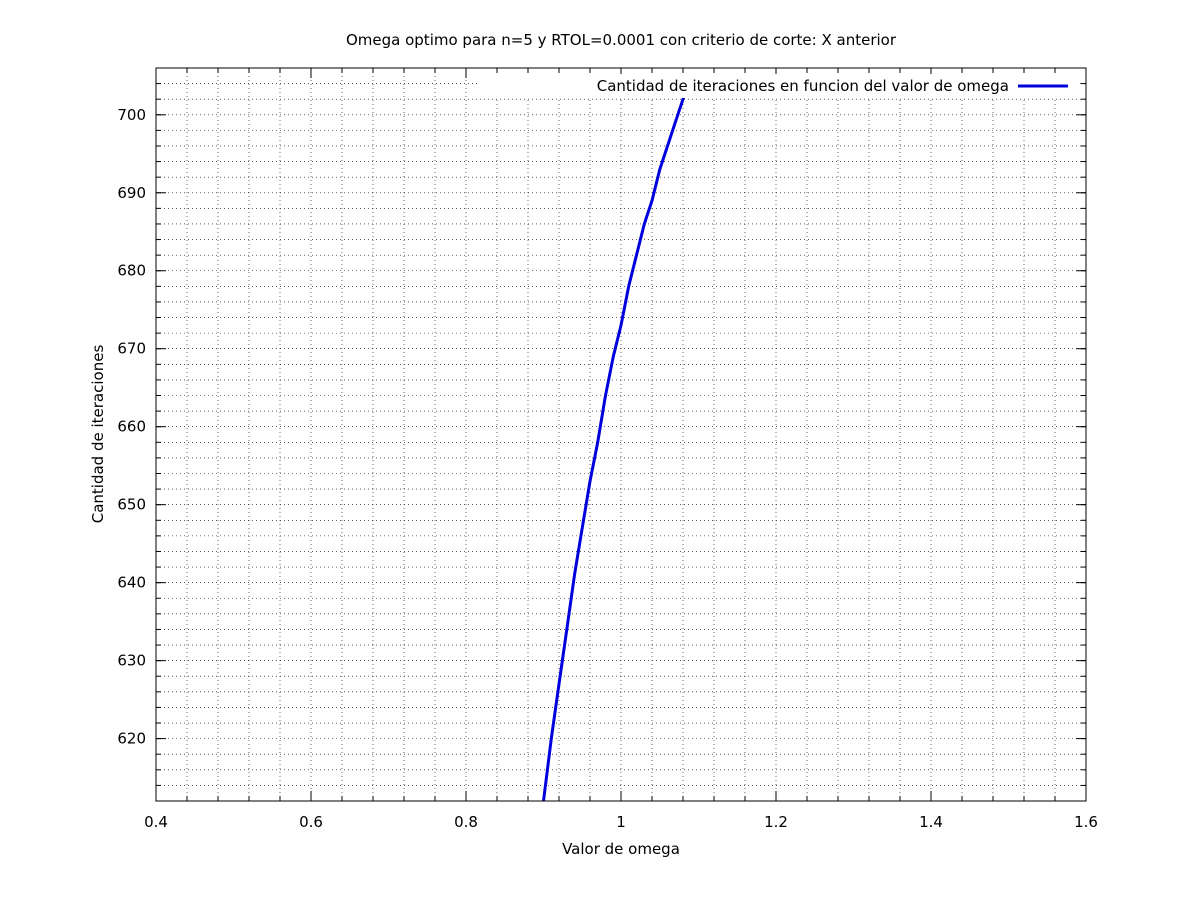  I want to click on y-tick-label: 620, so click(131, 739).